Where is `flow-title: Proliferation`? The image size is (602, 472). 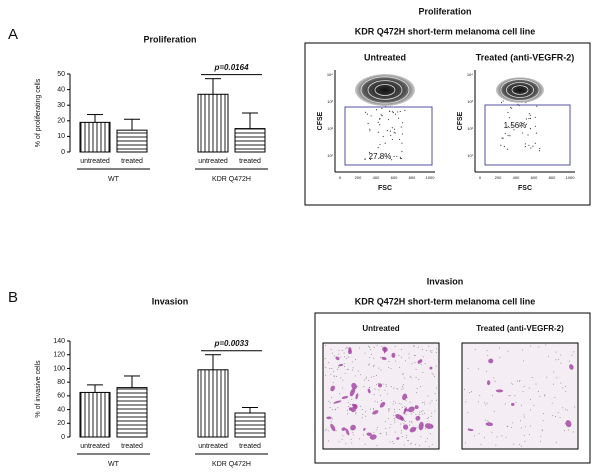
flow-title: Proliferation is located at coordinates (444, 11).